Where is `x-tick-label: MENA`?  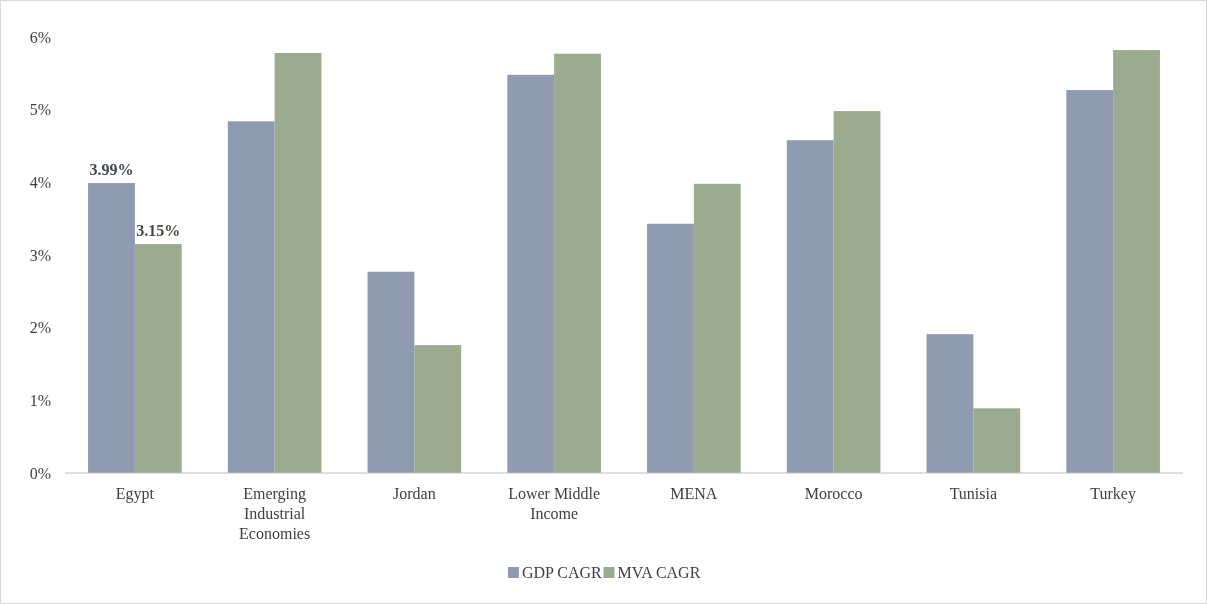
x-tick-label: MENA is located at coordinates (694, 493).